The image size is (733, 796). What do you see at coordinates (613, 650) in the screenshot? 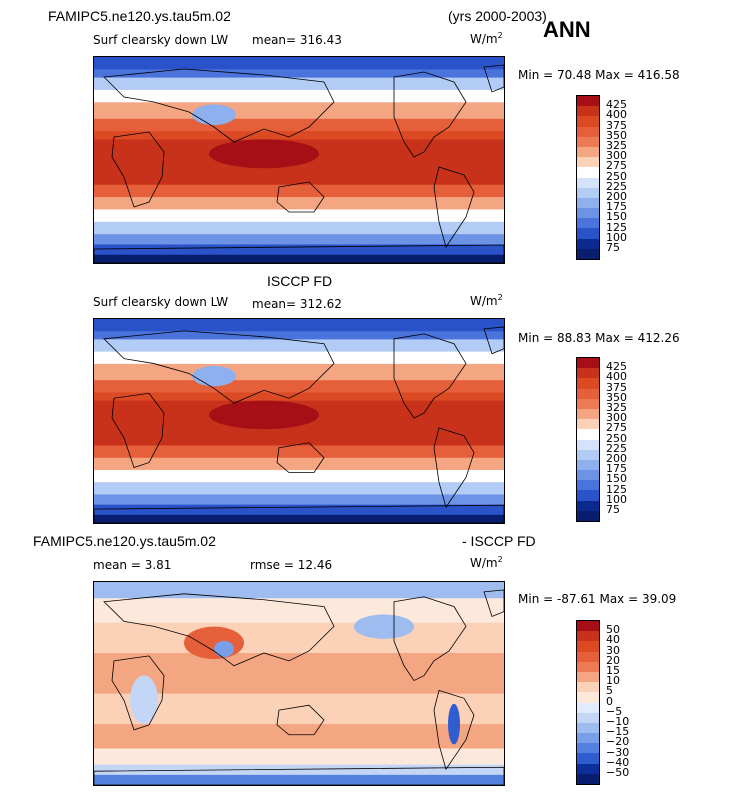
I see `colorbar-label: 30` at bounding box center [613, 650].